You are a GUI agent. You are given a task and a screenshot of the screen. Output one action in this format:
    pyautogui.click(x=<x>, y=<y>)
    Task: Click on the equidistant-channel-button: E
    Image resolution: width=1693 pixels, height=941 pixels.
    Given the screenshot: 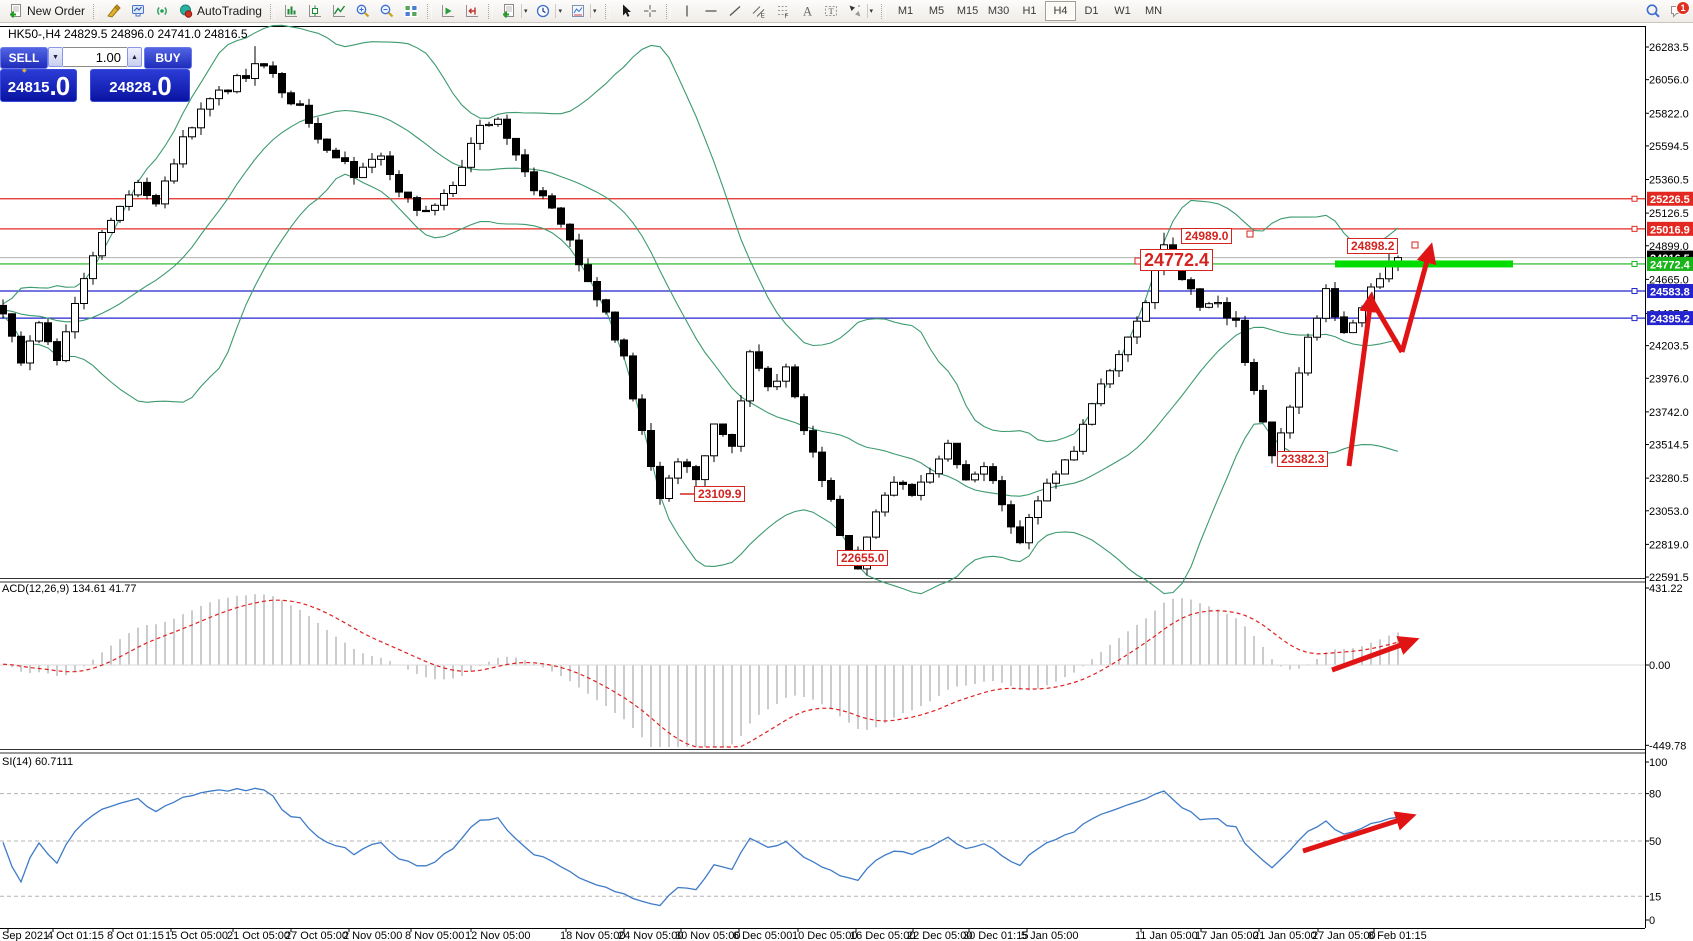 What is the action you would take?
    pyautogui.click(x=759, y=11)
    